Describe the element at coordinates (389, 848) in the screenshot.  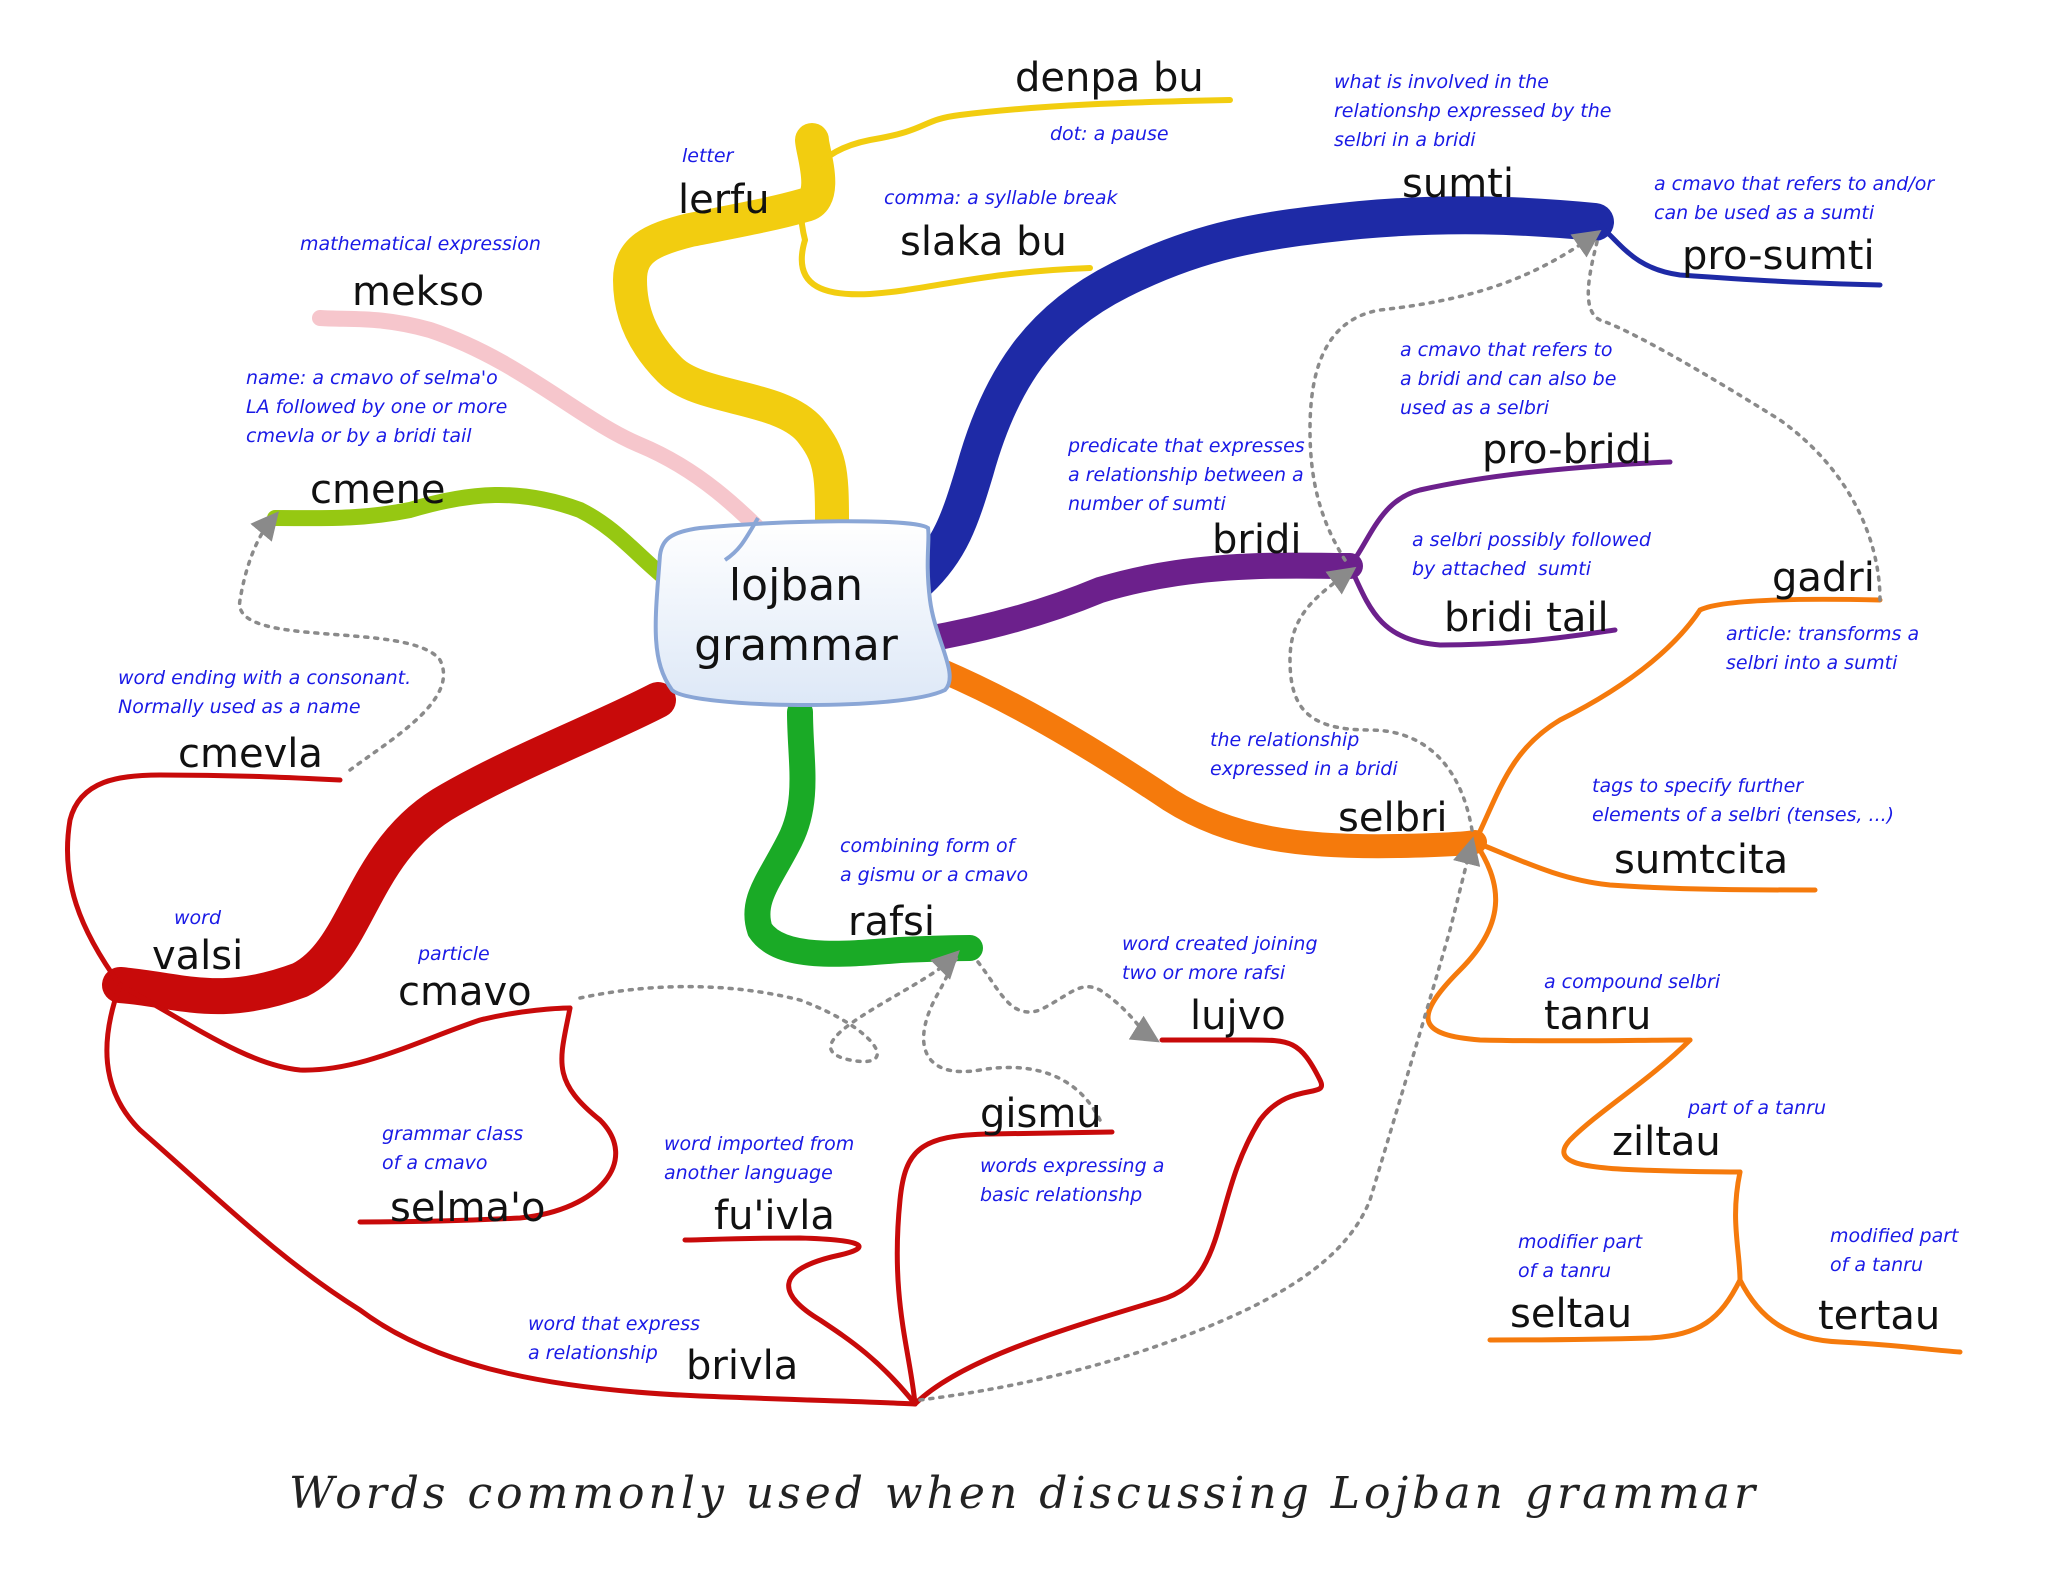
I see `branch-trunk-valsi` at that location.